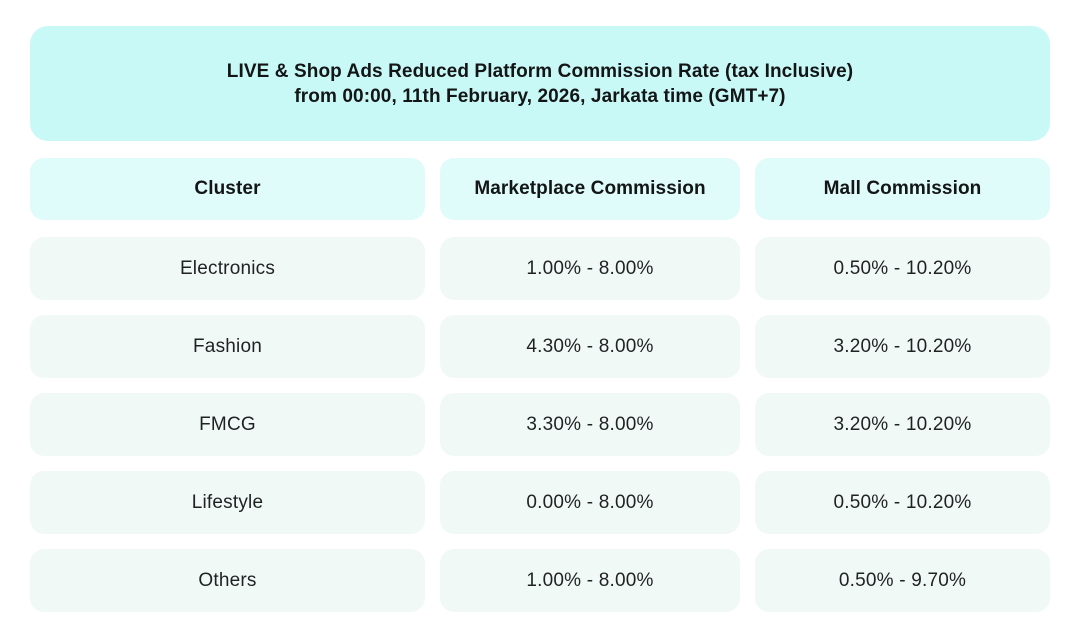 This screenshot has height=640, width=1080. I want to click on table-row-lifestyle: Lifestyle 0.00% - 8.00% 0.50% - 10.20%, so click(540, 502).